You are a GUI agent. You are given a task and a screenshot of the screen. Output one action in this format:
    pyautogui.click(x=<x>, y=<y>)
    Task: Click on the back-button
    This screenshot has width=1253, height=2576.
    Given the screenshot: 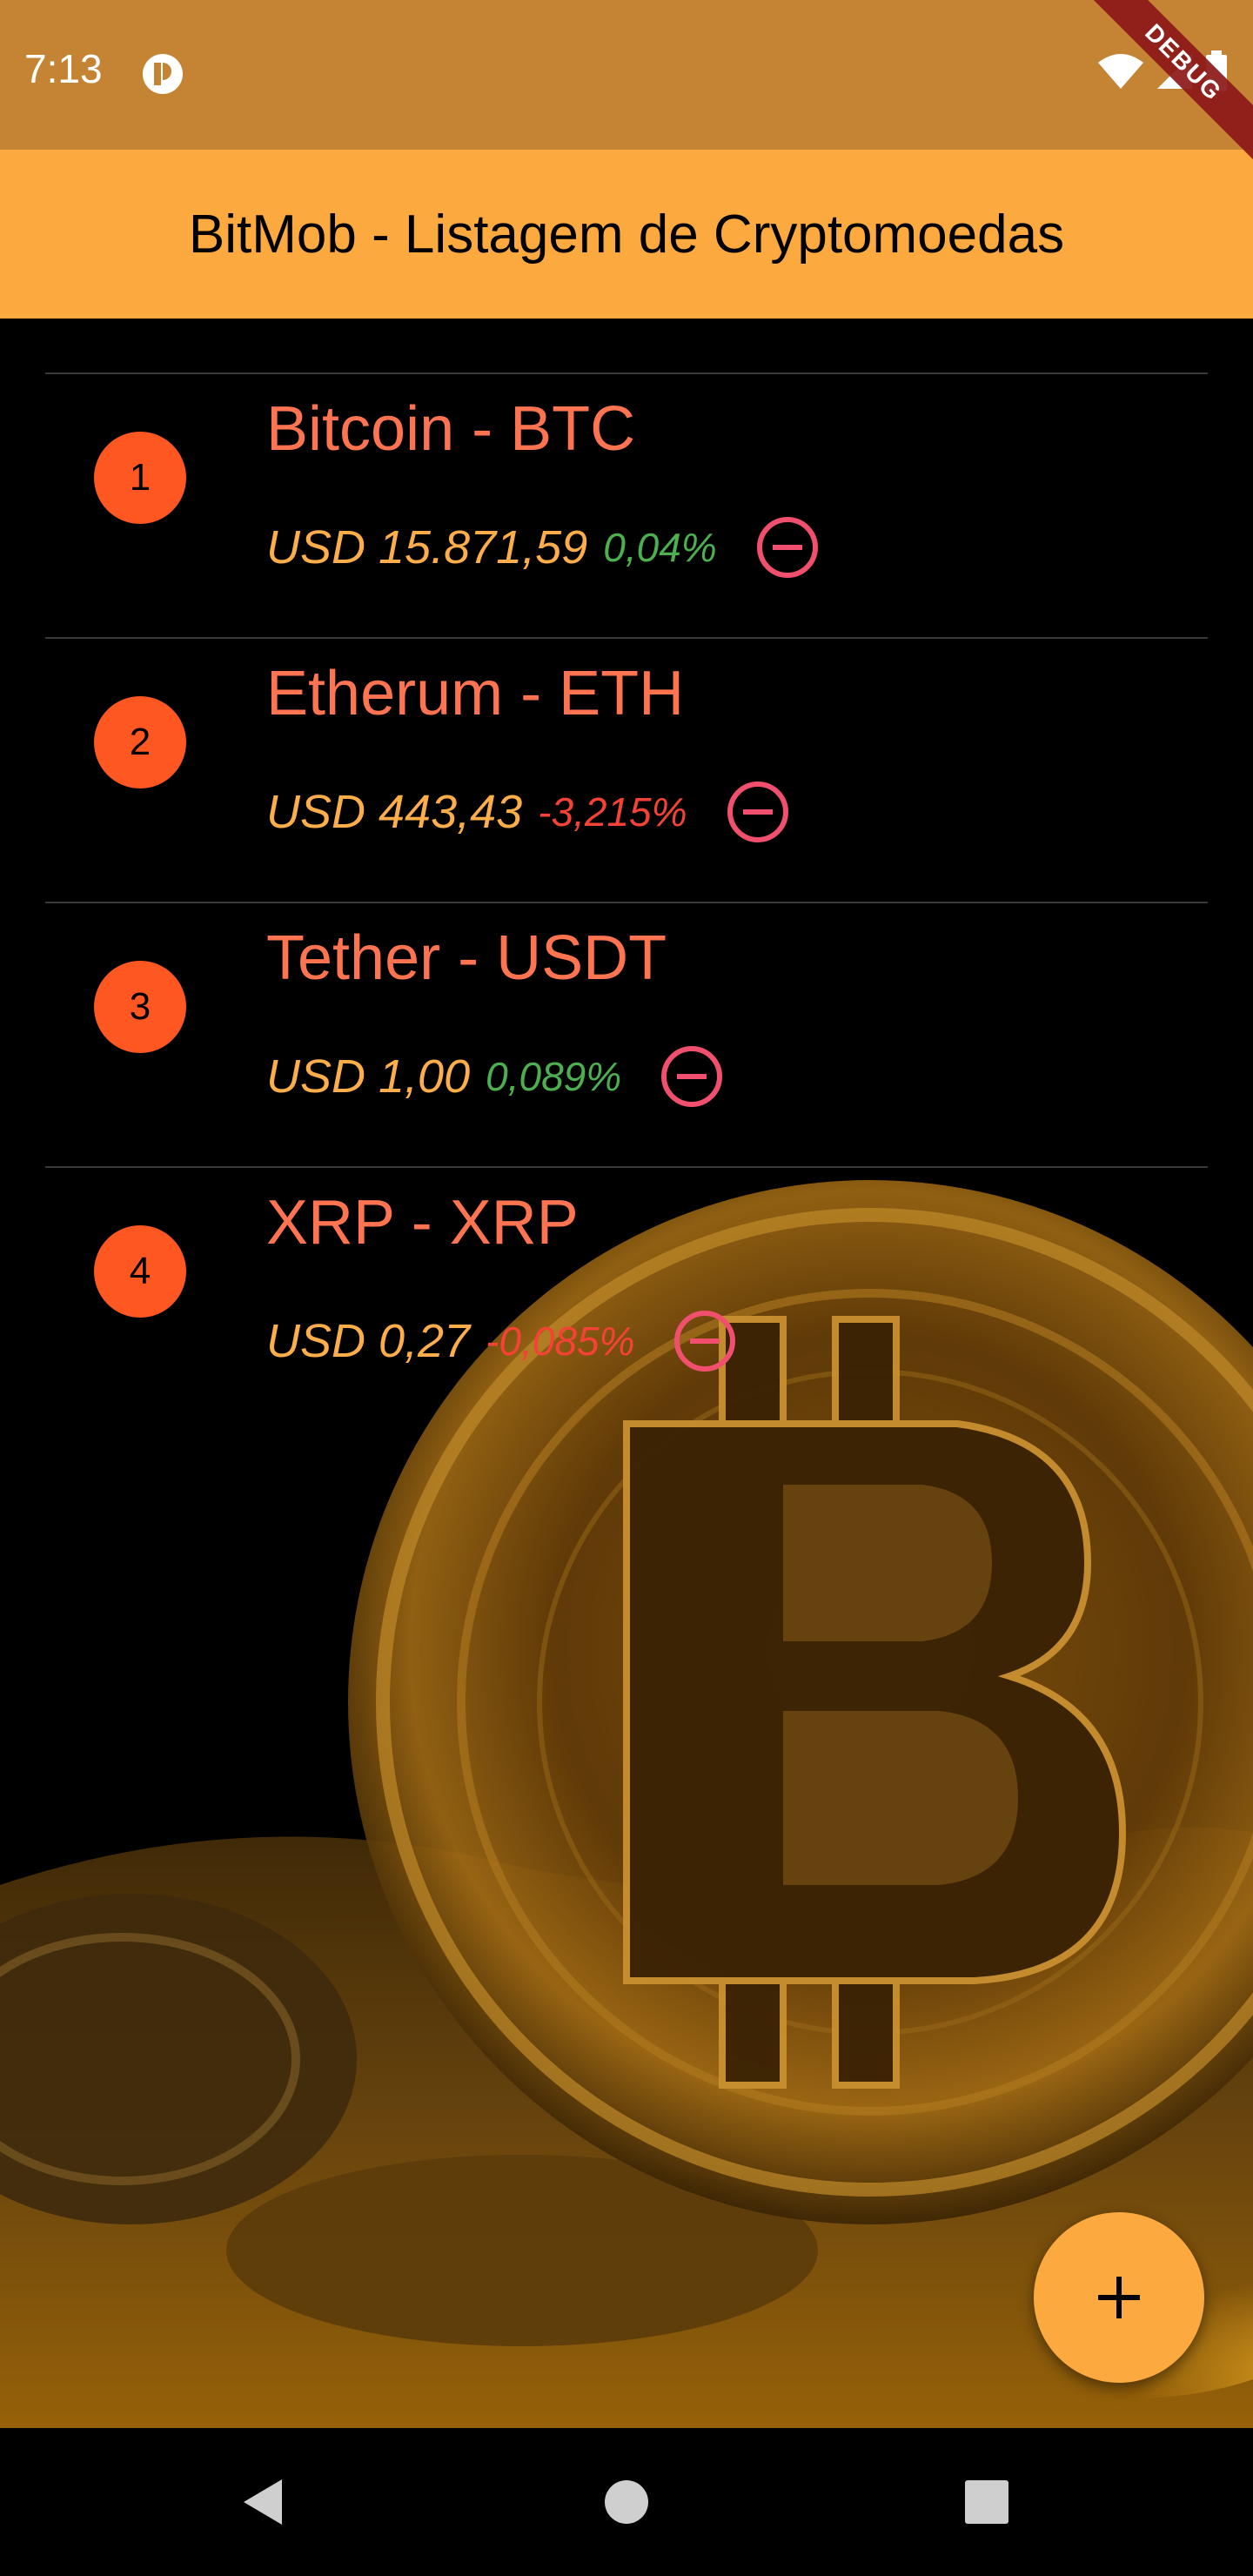 What is the action you would take?
    pyautogui.click(x=262, y=2502)
    